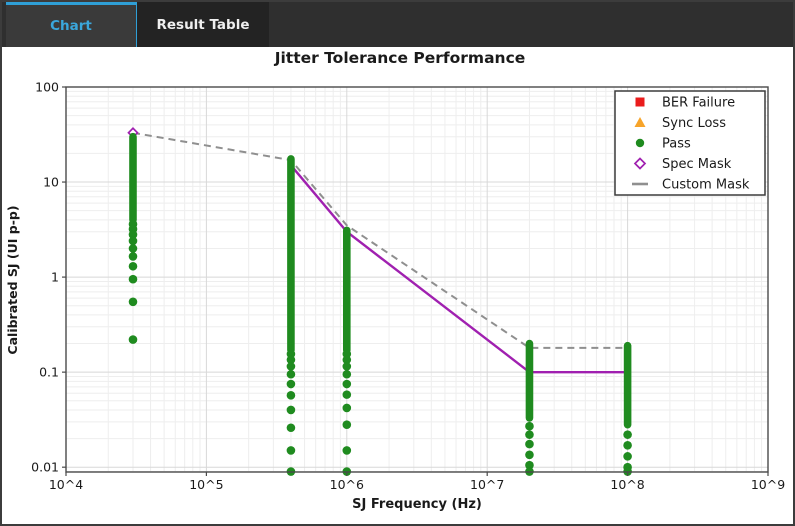 The image size is (795, 526). What do you see at coordinates (698, 103) in the screenshot?
I see `legend-label: BER Failure` at bounding box center [698, 103].